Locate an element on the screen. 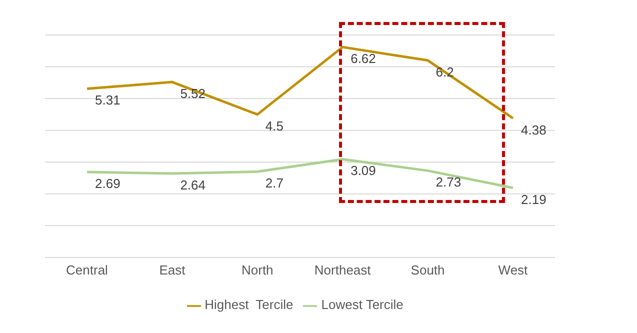 This screenshot has width=637, height=333. data-label: 4.5 is located at coordinates (274, 126).